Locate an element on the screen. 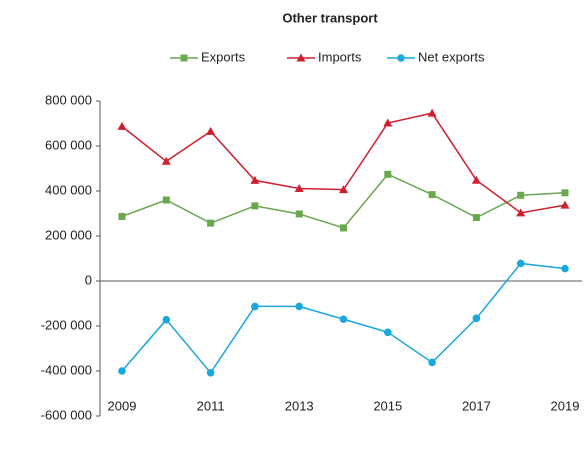 This screenshot has width=587, height=453. x-tick-label: 2019 is located at coordinates (565, 405).